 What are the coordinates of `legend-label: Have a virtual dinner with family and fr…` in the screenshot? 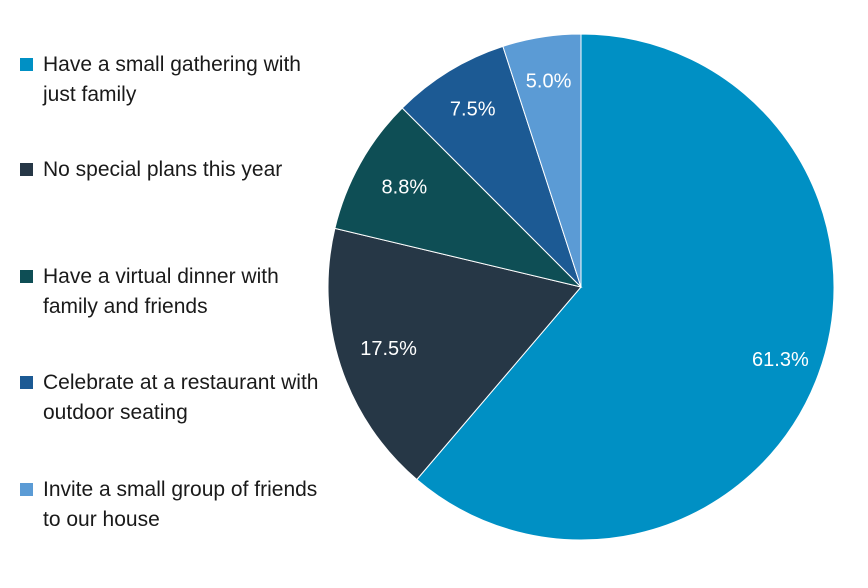 It's located at (161, 291).